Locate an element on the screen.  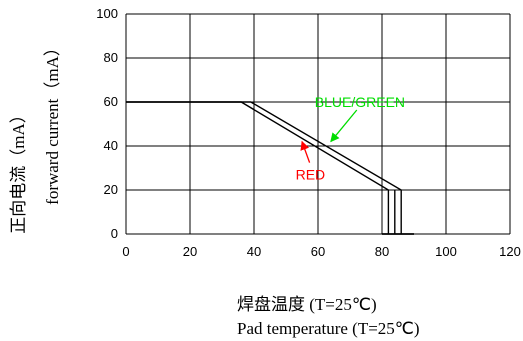
y-tick-label: 20 is located at coordinates (111, 189).